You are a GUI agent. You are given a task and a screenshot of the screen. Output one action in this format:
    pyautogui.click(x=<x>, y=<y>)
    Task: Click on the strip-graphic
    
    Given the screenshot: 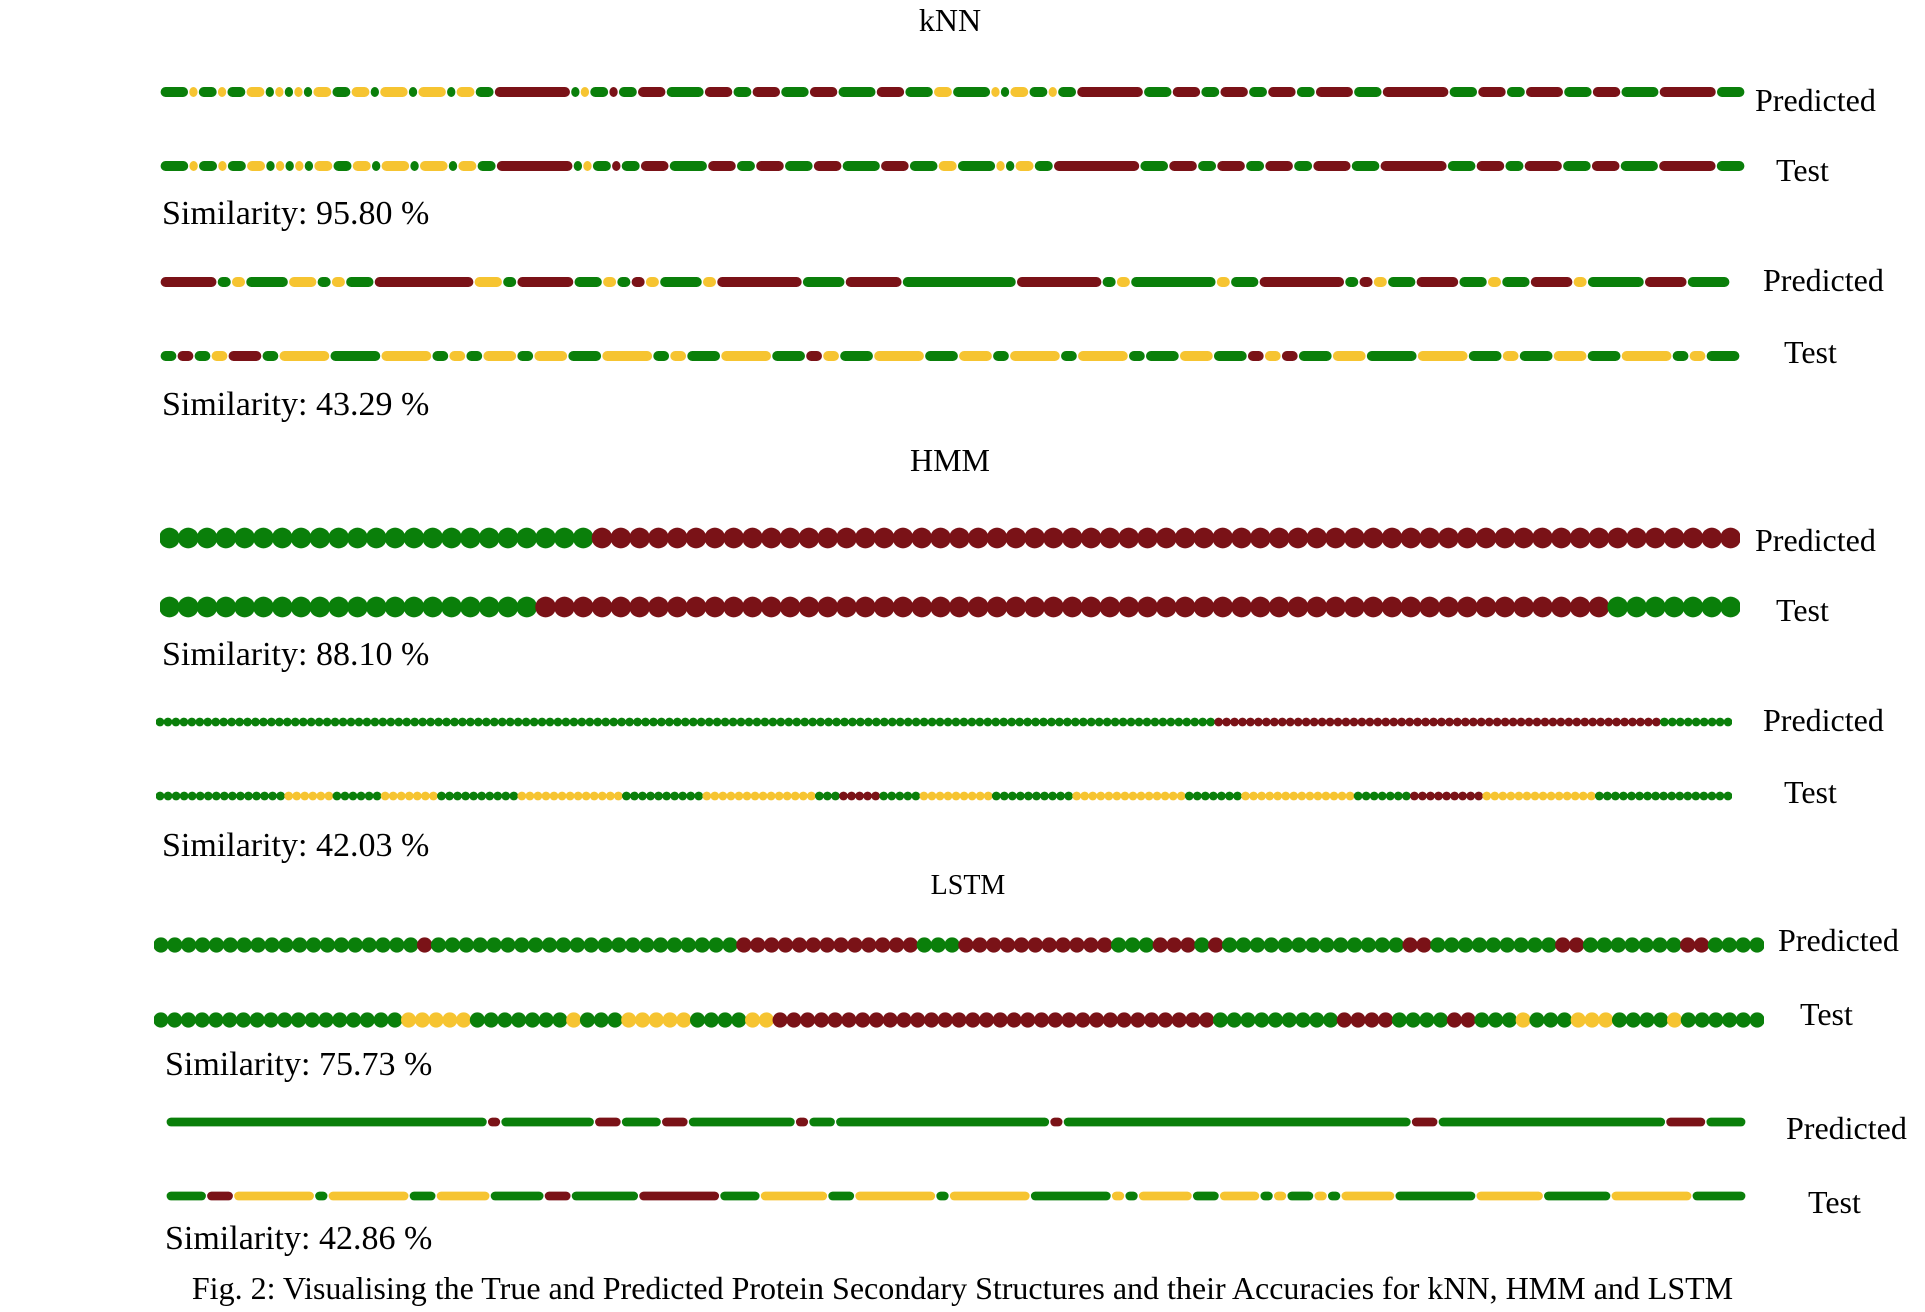 What is the action you would take?
    pyautogui.click(x=959, y=945)
    